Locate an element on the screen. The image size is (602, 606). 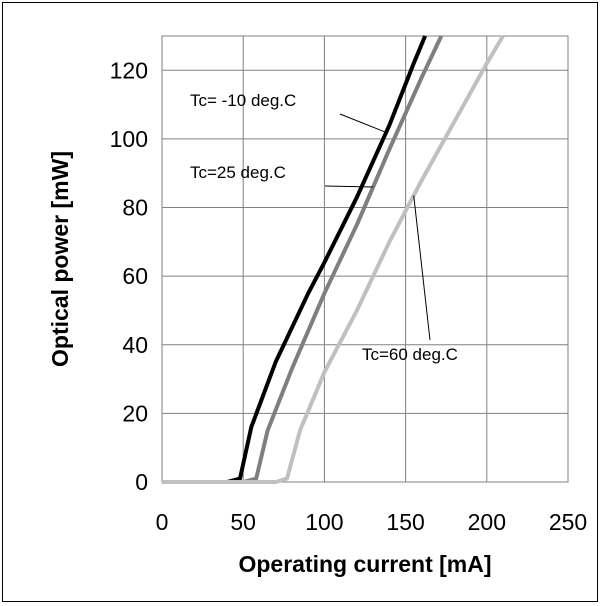
x-tick-label: 0 is located at coordinates (162, 522).